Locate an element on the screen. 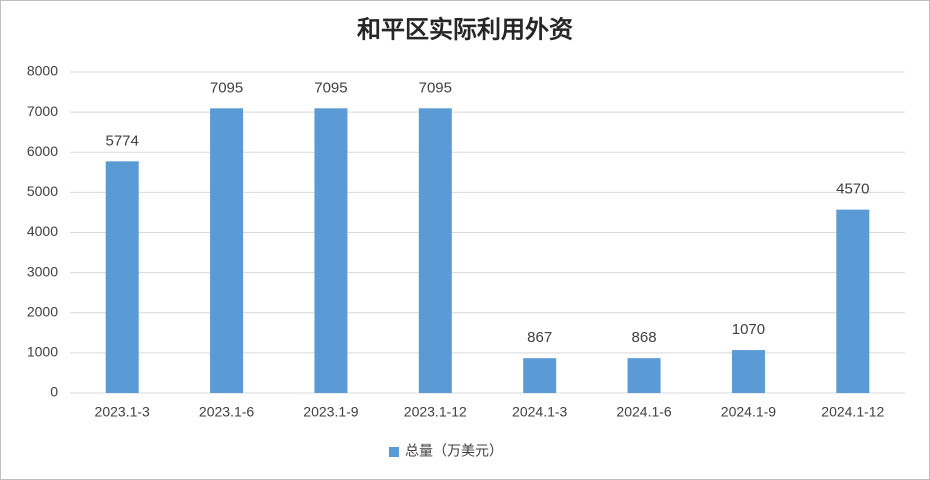  chart-title: 和平区实际利用外资 is located at coordinates (465, 29).